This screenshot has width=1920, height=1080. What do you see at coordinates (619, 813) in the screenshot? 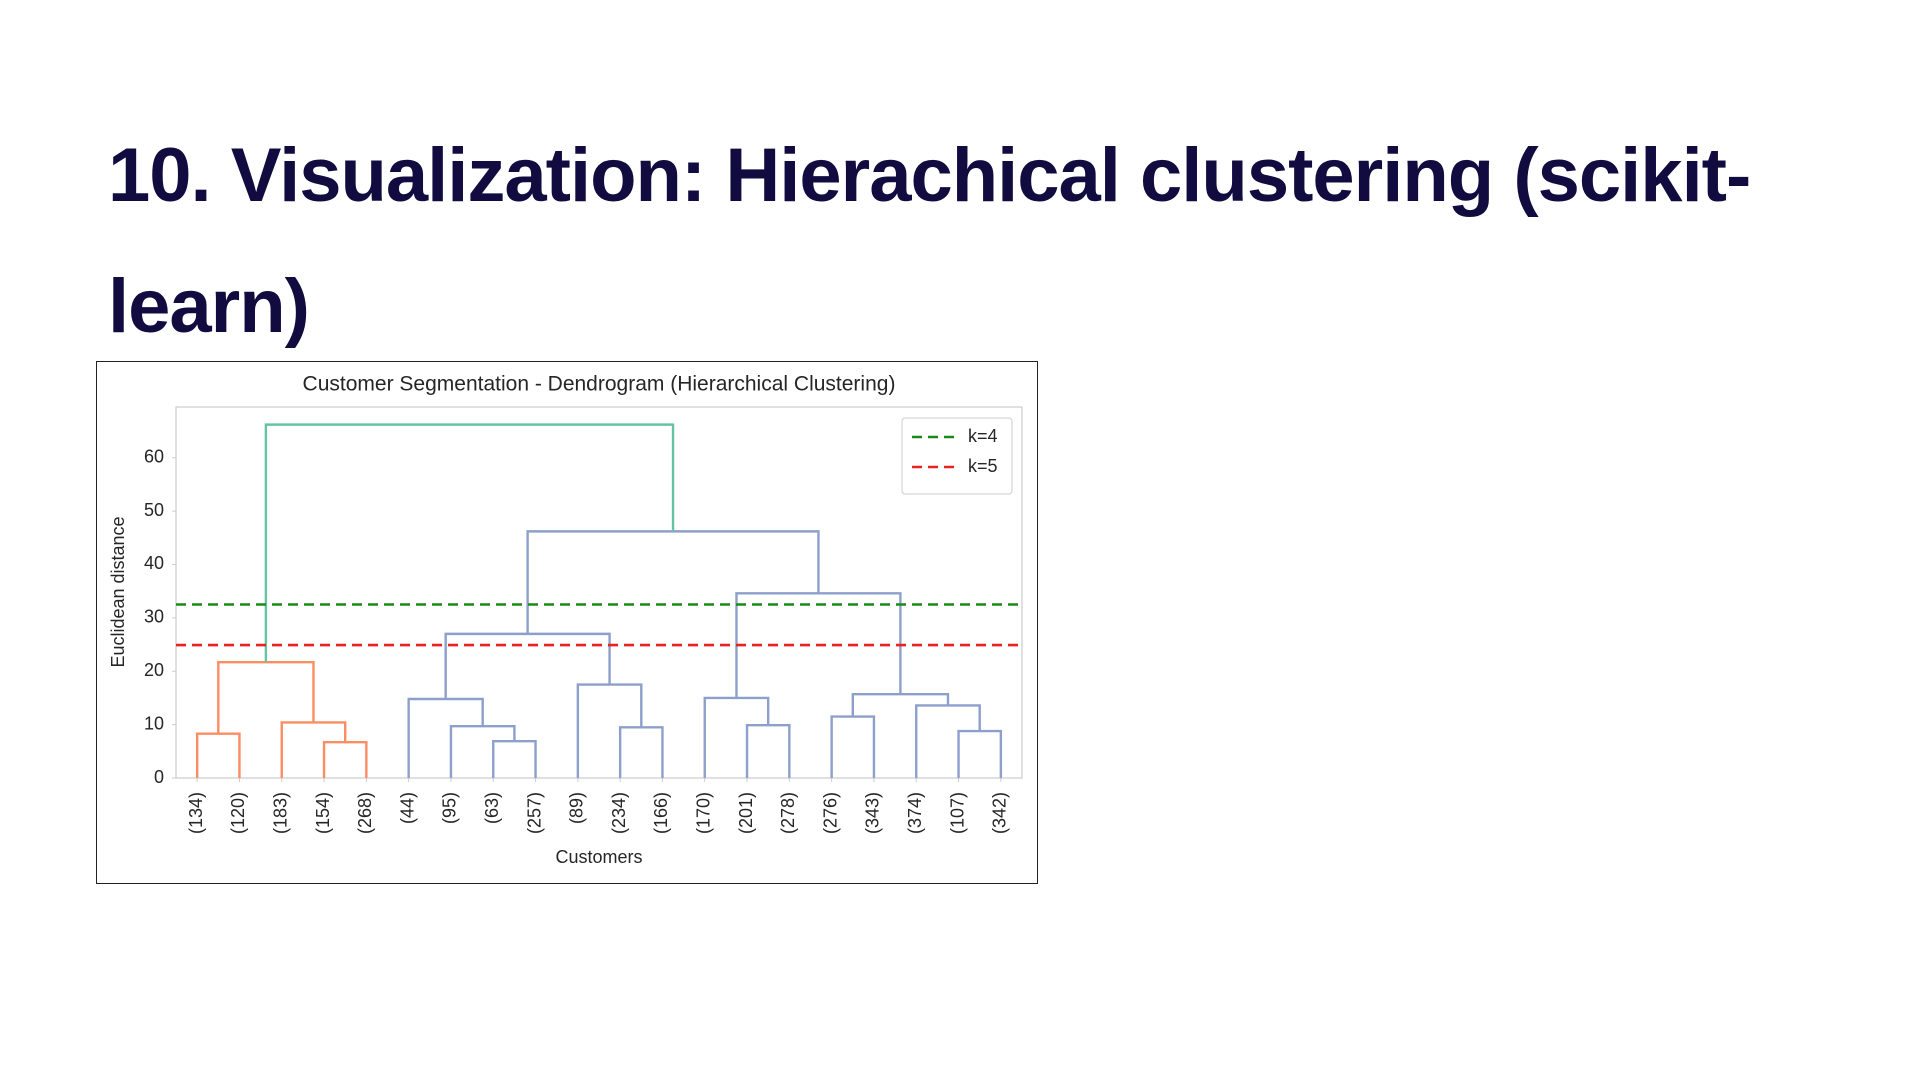
I see `leaf-label: (234)` at bounding box center [619, 813].